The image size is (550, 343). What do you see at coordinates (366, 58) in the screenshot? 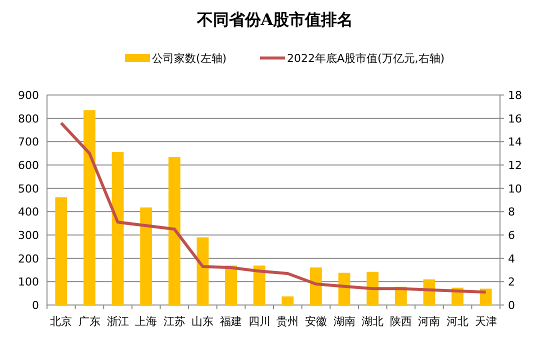
I see `legend-label: 2022年底A股市值(万亿元,右轴)` at bounding box center [366, 58].